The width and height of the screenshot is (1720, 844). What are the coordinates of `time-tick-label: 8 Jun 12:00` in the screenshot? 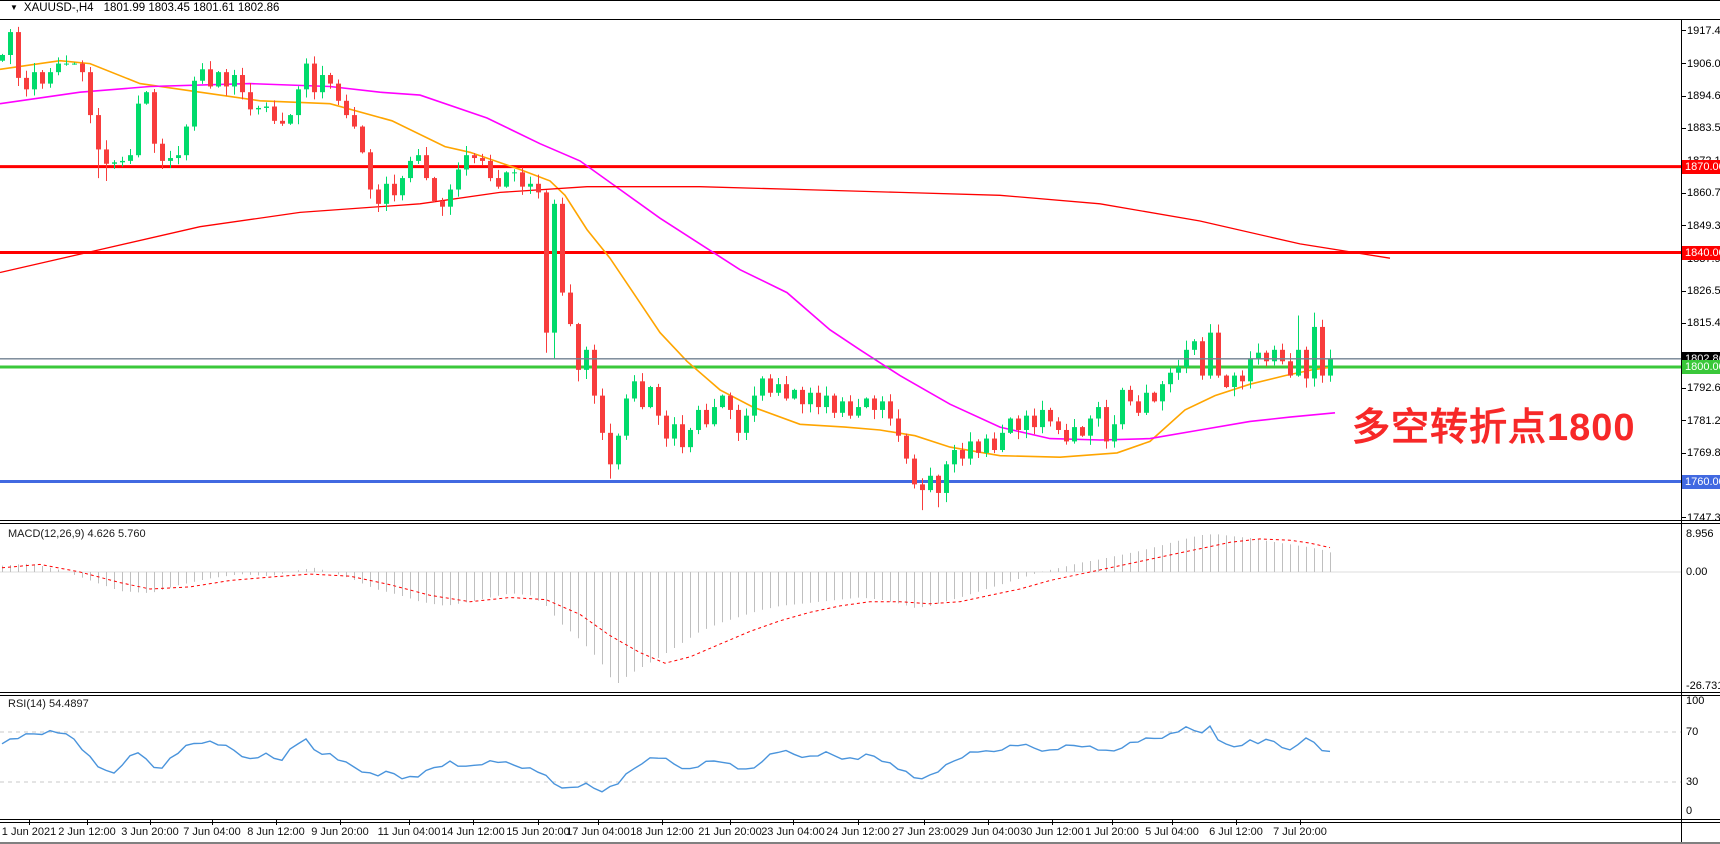 It's located at (276, 832).